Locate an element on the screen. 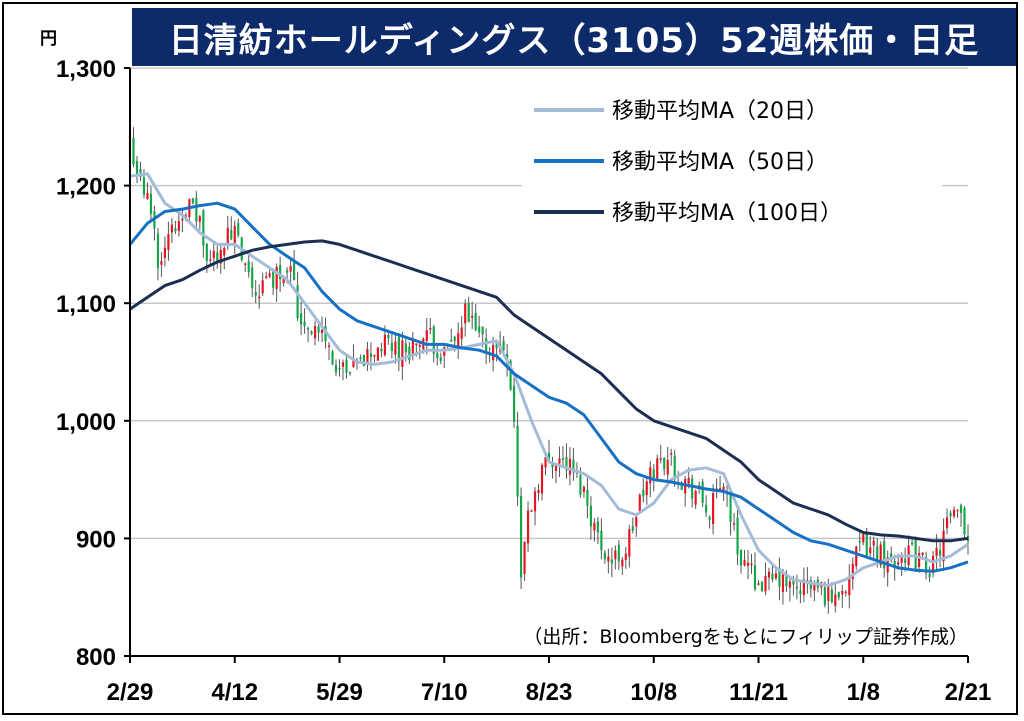 This screenshot has width=1024, height=721. x-tick-label: 4/12 is located at coordinates (234, 692).